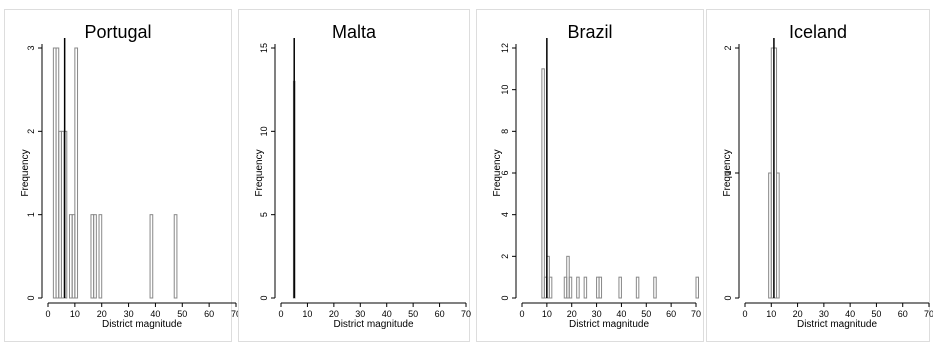 The image size is (933, 347). What do you see at coordinates (505, 214) in the screenshot?
I see `y-tick-label: 4` at bounding box center [505, 214].